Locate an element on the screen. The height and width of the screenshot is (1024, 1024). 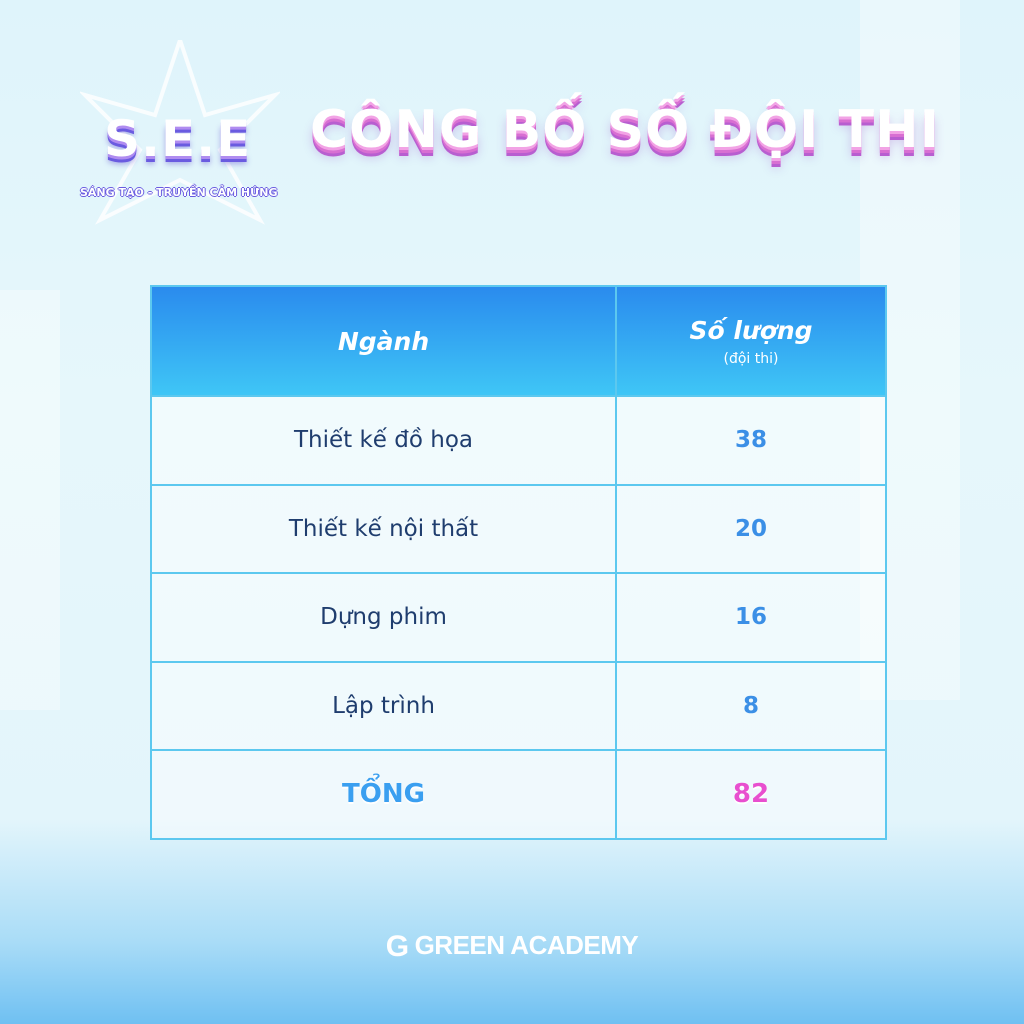
footer-brand: G GREEN ACADEMY is located at coordinates (512, 947).